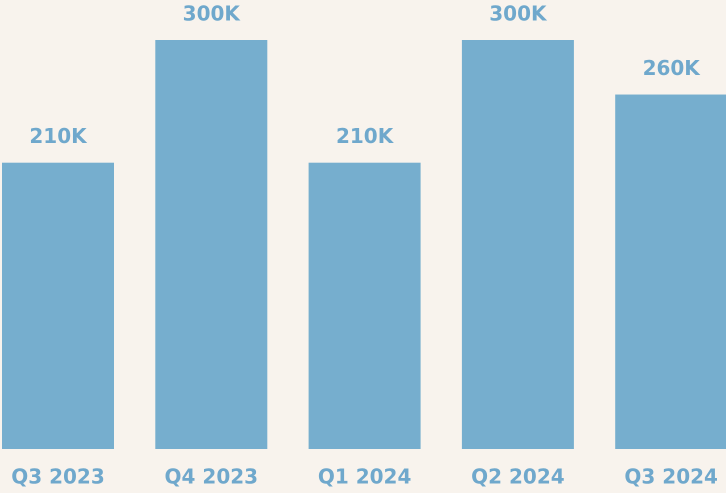 The height and width of the screenshot is (493, 726). Describe the element at coordinates (212, 477) in the screenshot. I see `x-tick-label: Q4 2023` at that location.